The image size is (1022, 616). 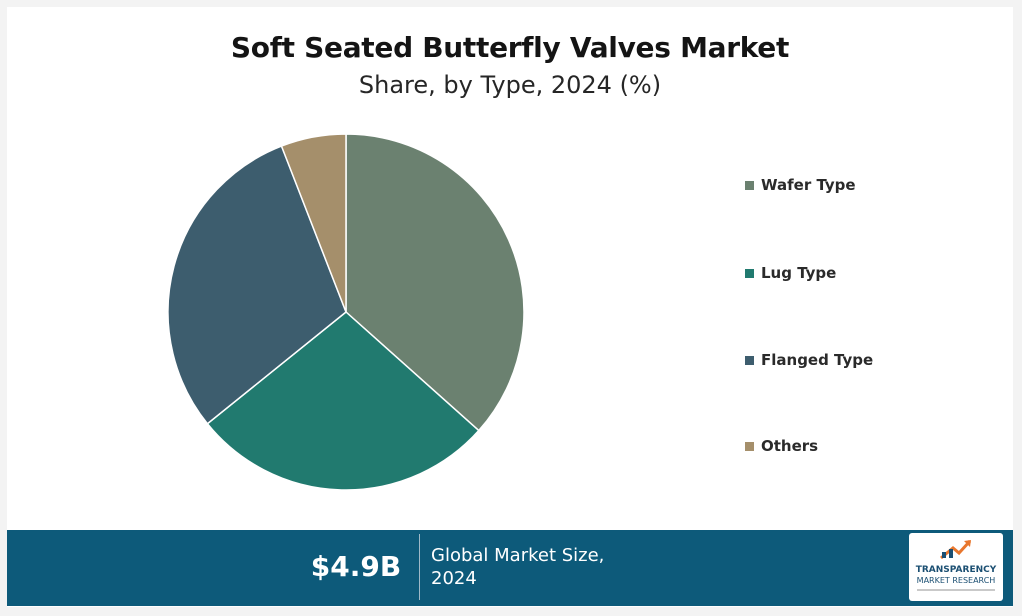 What do you see at coordinates (749, 446) in the screenshot?
I see `legend-swatch-others` at bounding box center [749, 446].